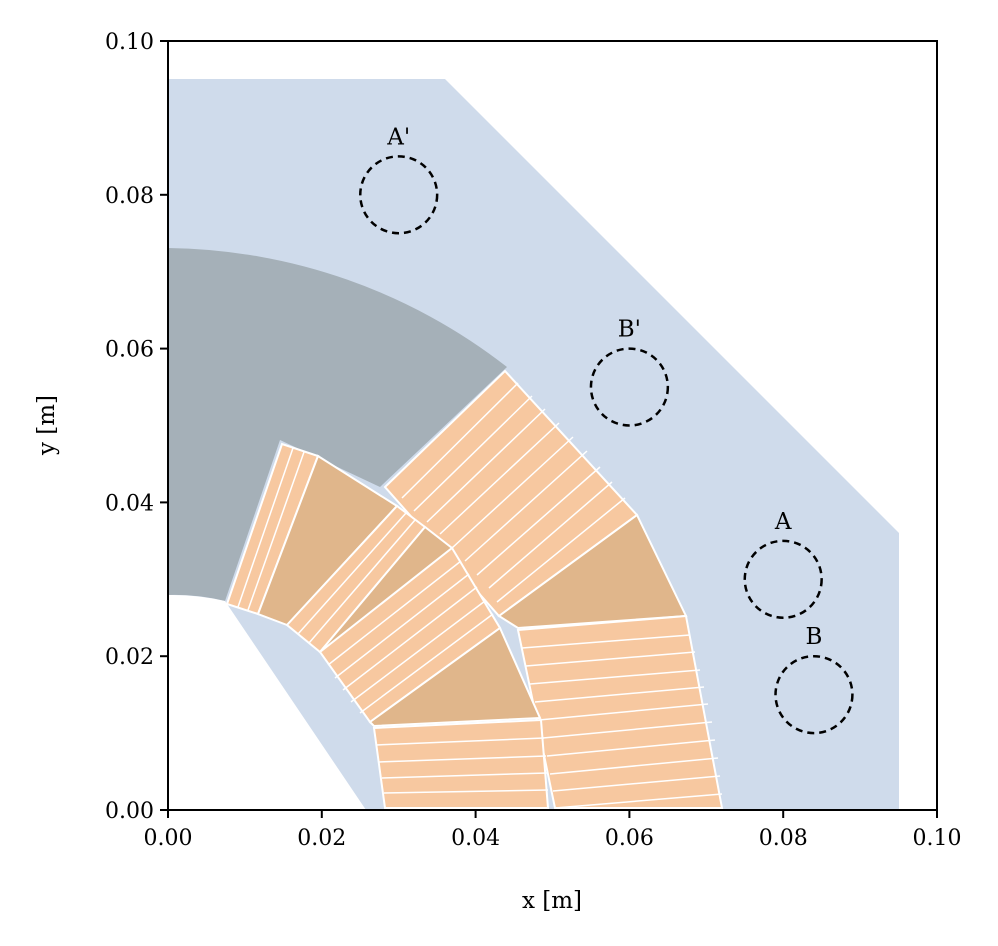  Describe the element at coordinates (629, 838) in the screenshot. I see `x-tick-label: 0.06` at that location.